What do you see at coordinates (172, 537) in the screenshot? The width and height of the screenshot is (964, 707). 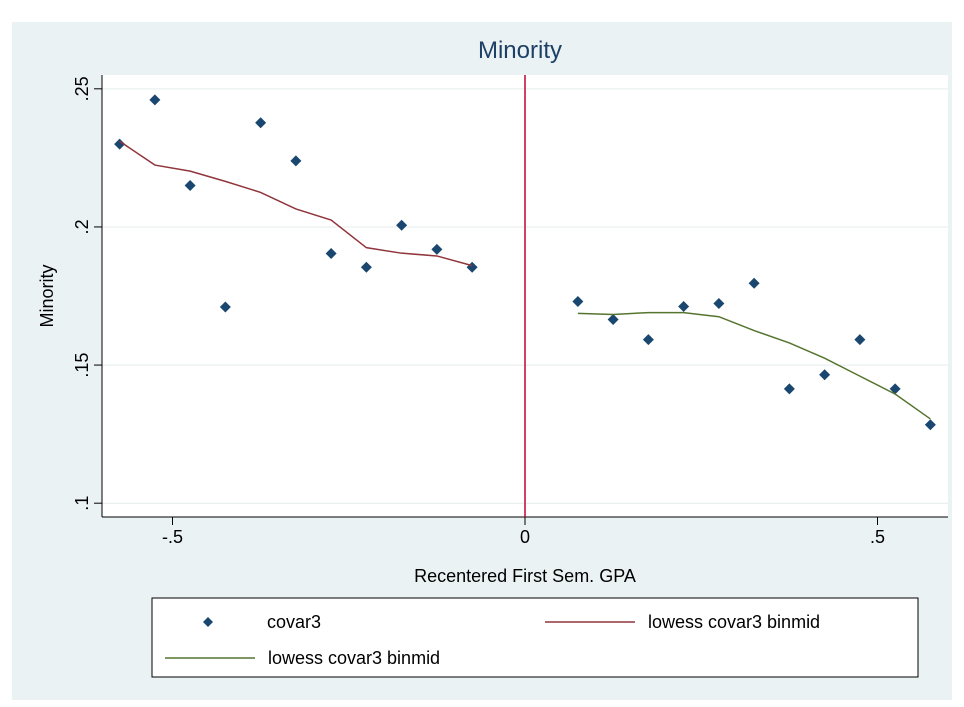 I see `x-tick-label: -.5` at bounding box center [172, 537].